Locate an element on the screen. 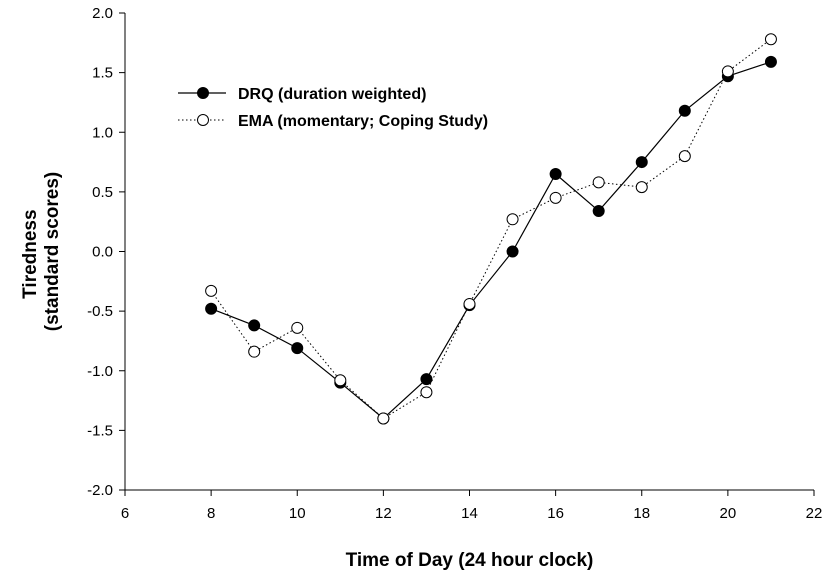  x-tick-label: 12 is located at coordinates (383, 513).